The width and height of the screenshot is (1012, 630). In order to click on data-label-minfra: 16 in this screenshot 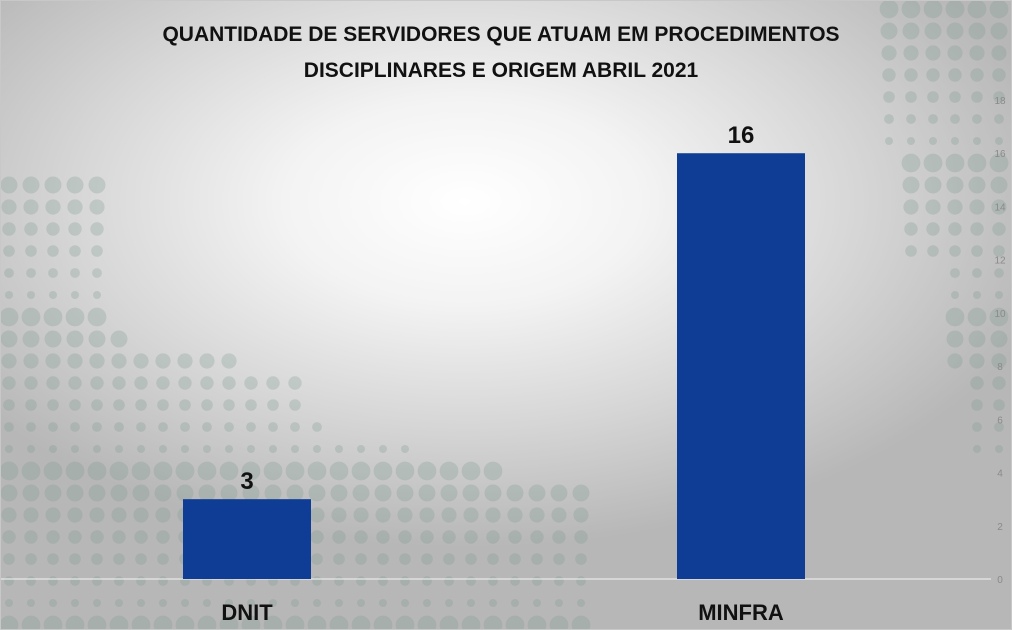, I will do `click(741, 135)`.